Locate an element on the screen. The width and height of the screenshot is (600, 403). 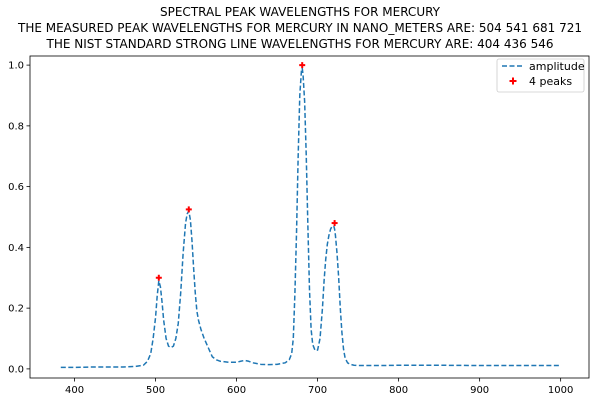
x-tick-label: 800 is located at coordinates (398, 390).